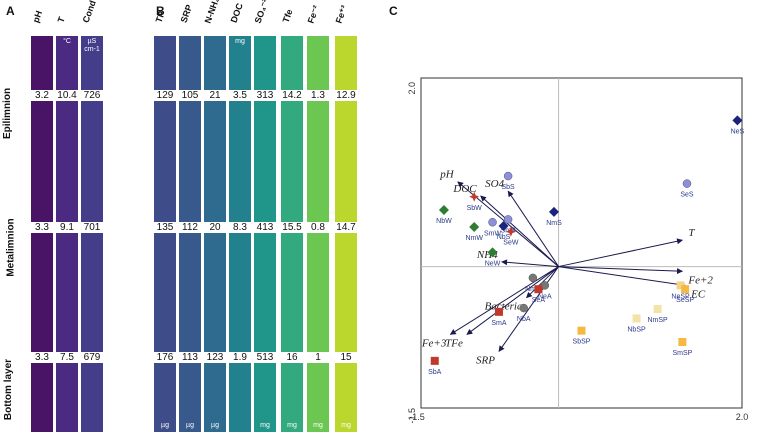 The image size is (767, 439). I want to click on panel-a-value-1-0: 10.4, so click(67, 95).